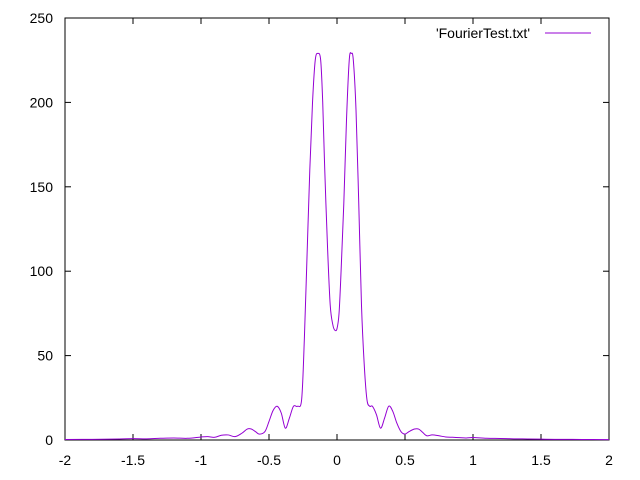  Describe the element at coordinates (133, 460) in the screenshot. I see `x-tick-label: -1.5` at that location.